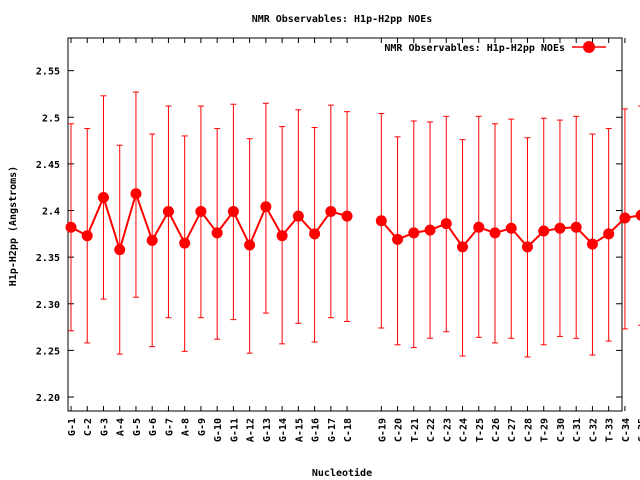  Describe the element at coordinates (577, 430) in the screenshot. I see `x-tick-label: C-31` at that location.